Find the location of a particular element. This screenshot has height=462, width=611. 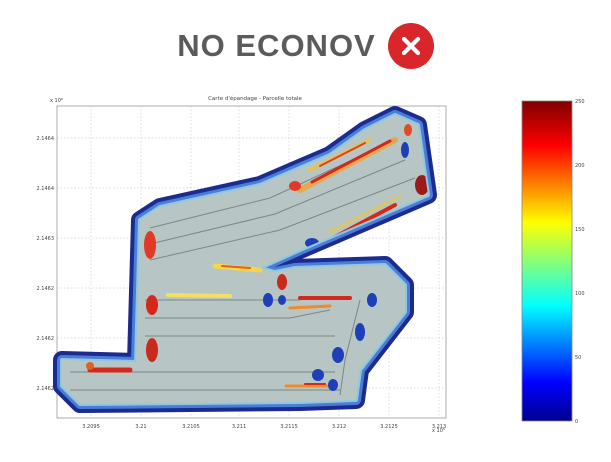

headline-title: NO ECONOV is located at coordinates (276, 45).